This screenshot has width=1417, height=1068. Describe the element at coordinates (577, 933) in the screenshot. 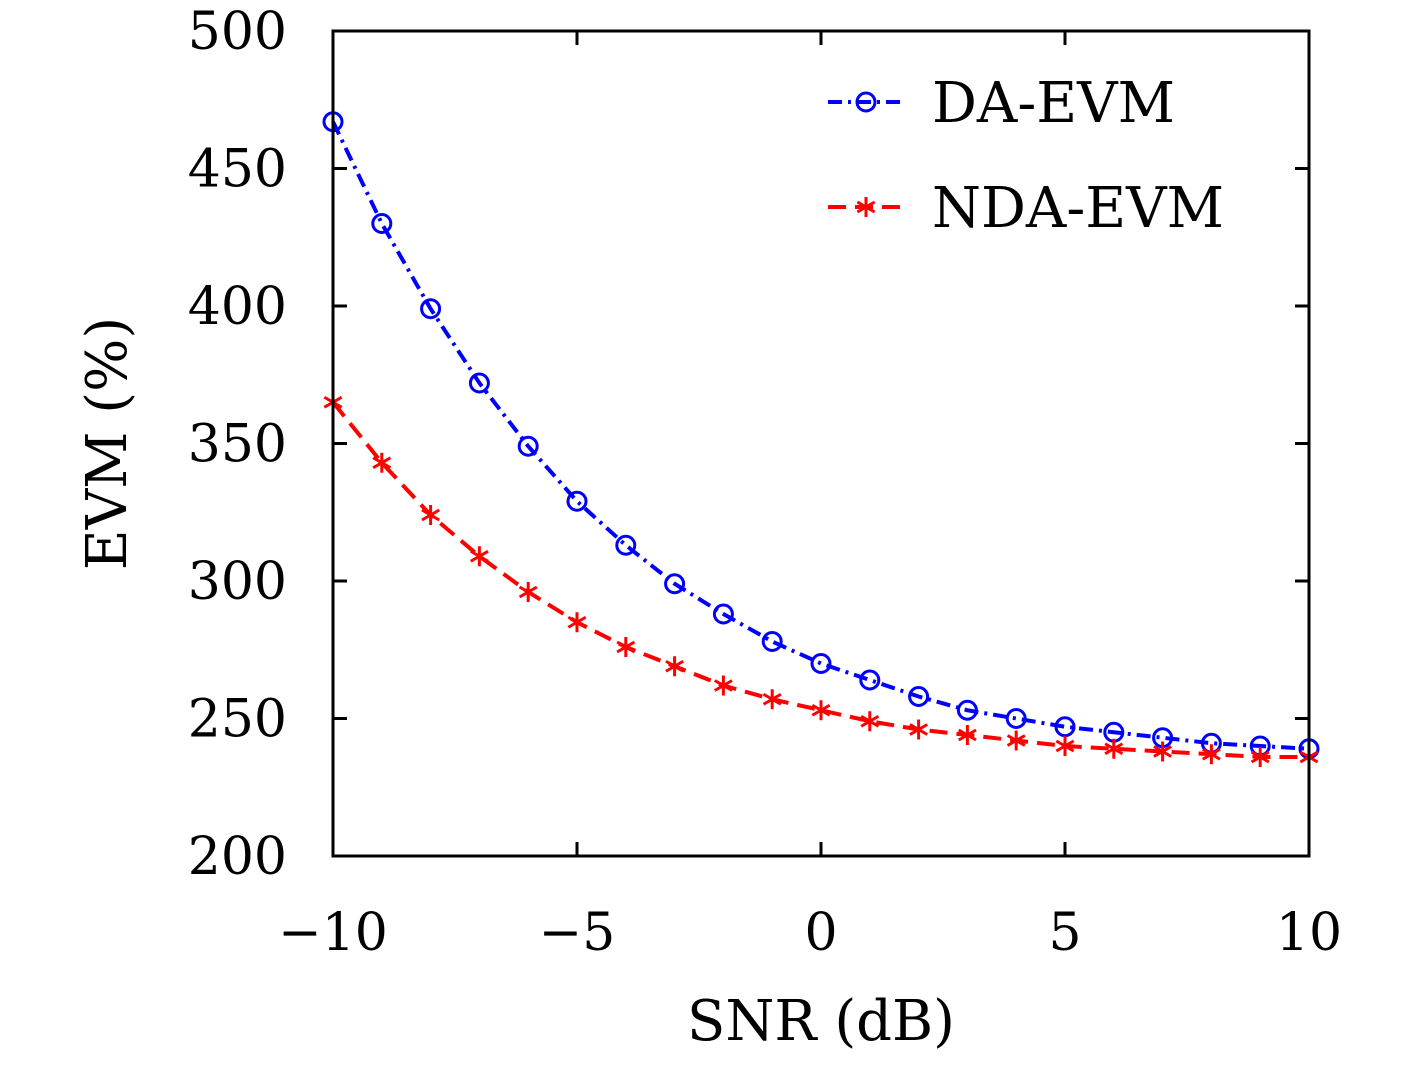

I see `x-tick-label: −5` at that location.